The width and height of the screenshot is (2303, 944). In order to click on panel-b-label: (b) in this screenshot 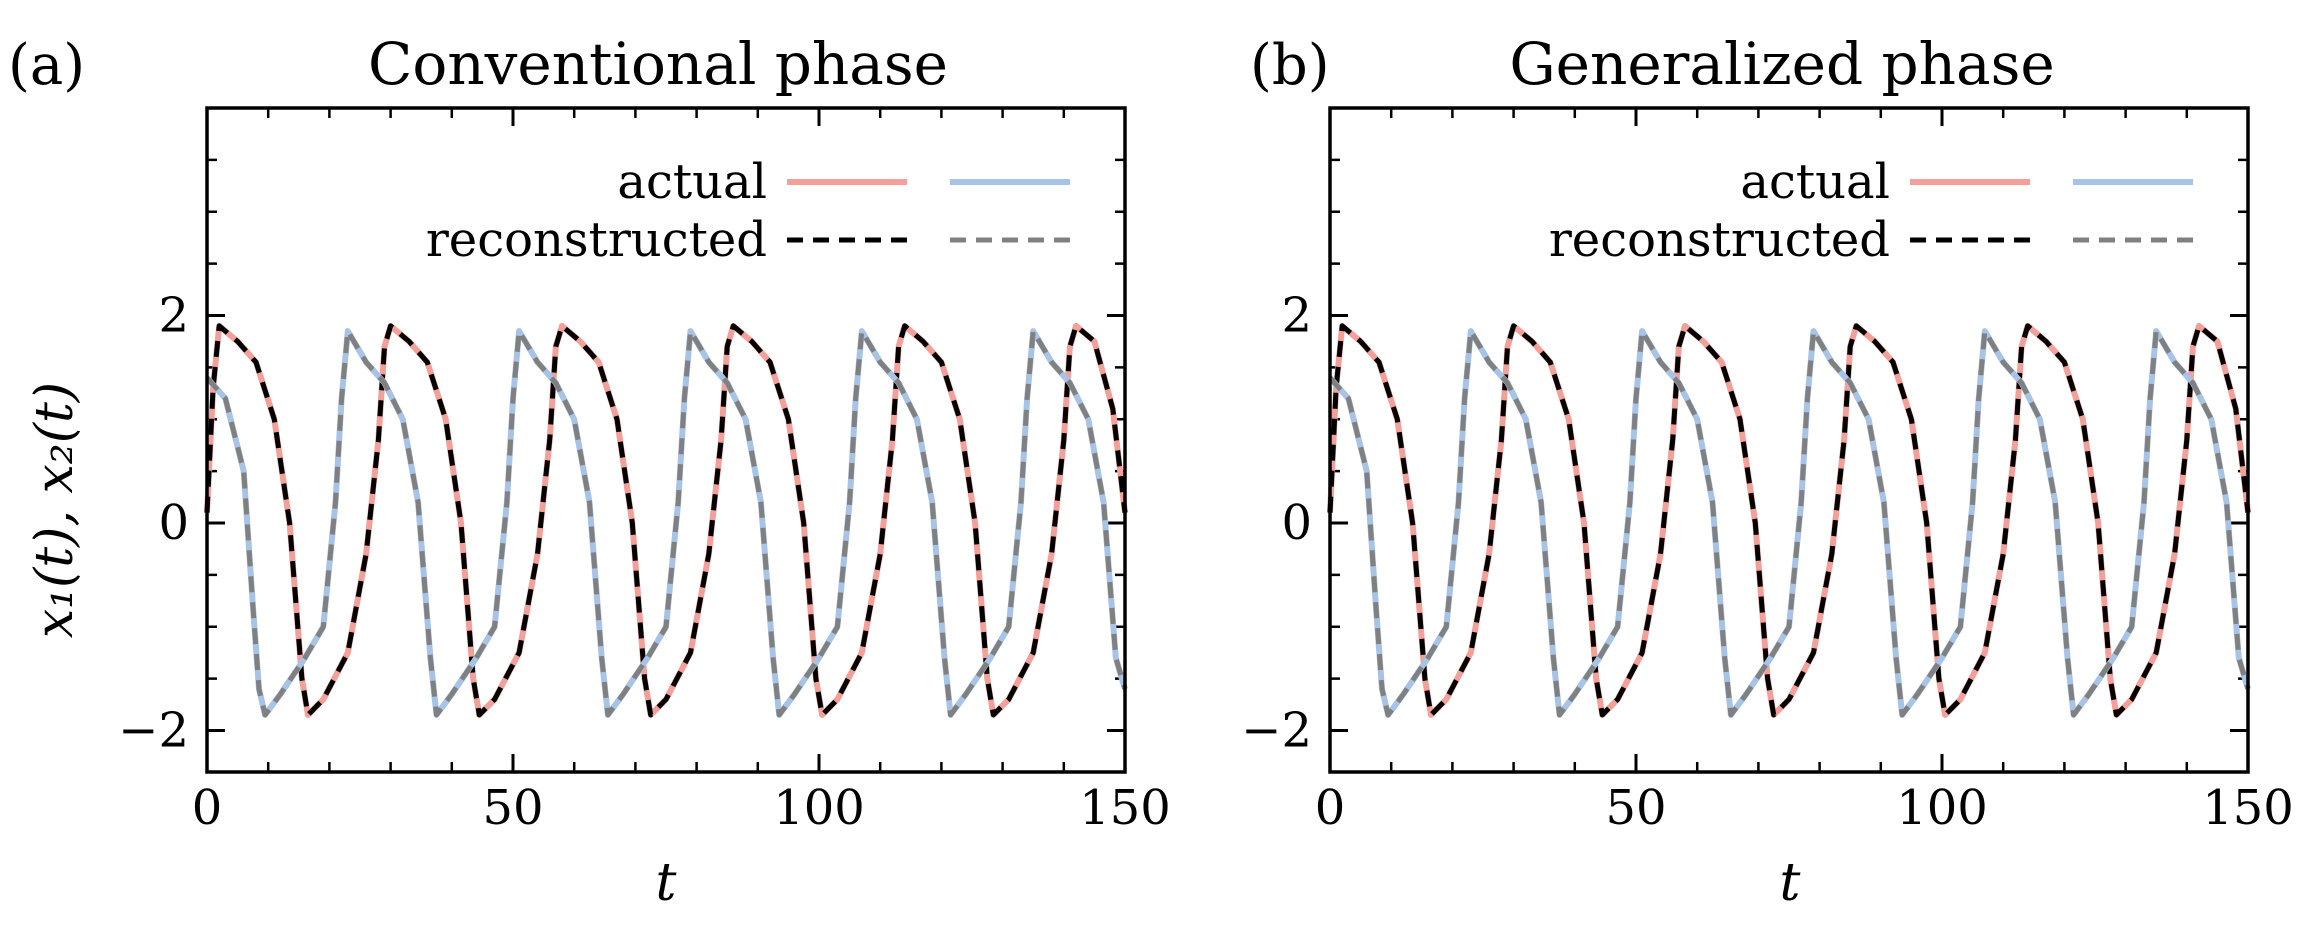, I will do `click(1290, 65)`.